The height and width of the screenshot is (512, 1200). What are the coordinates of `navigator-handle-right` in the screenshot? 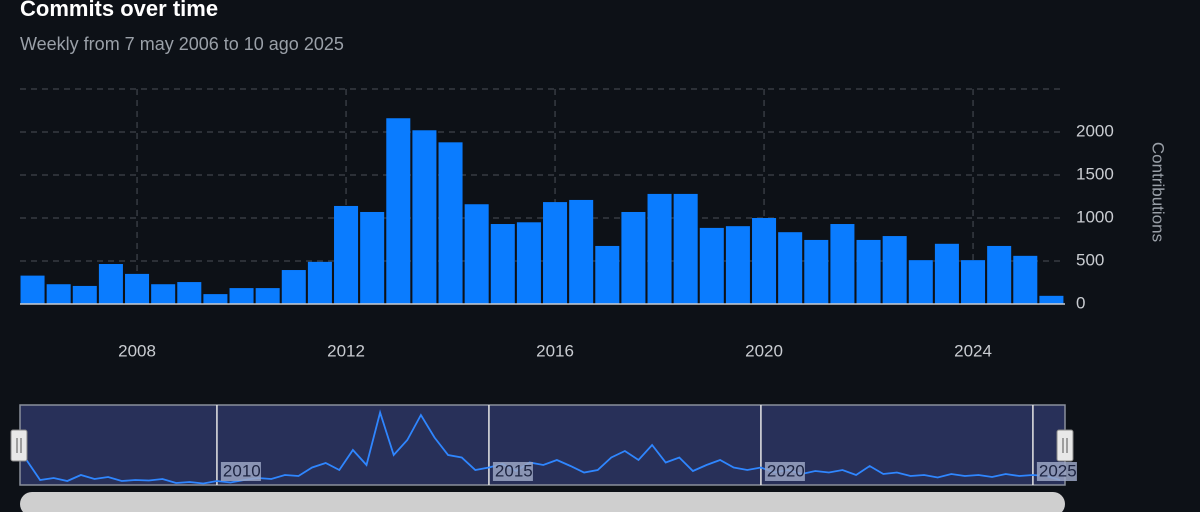 It's located at (1065, 445).